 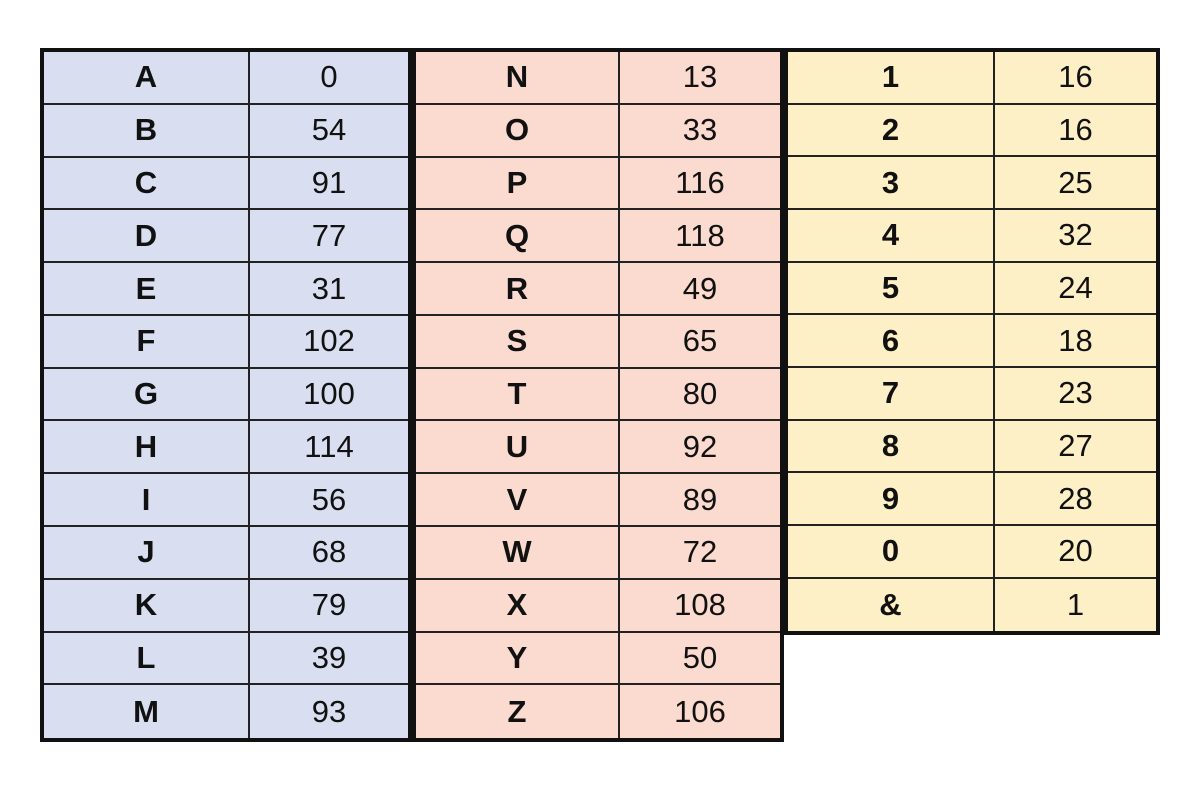 I want to click on key-cell: P, so click(x=518, y=184).